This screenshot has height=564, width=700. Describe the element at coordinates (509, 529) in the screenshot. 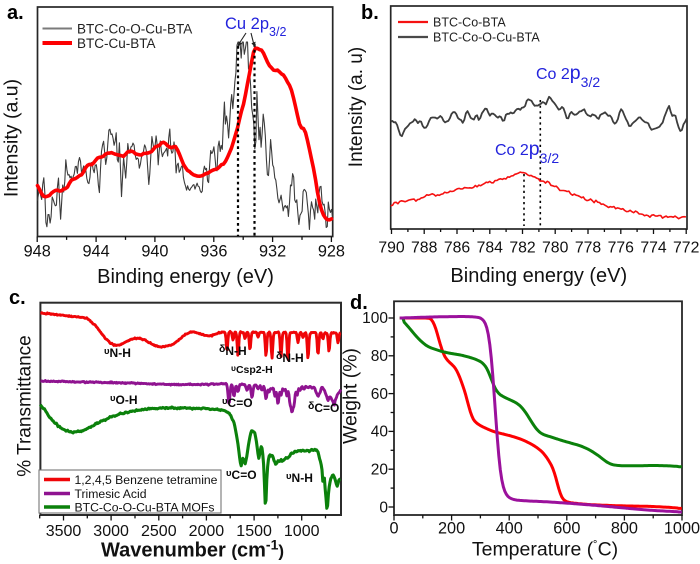

I see `svg-text: 400` at that location.